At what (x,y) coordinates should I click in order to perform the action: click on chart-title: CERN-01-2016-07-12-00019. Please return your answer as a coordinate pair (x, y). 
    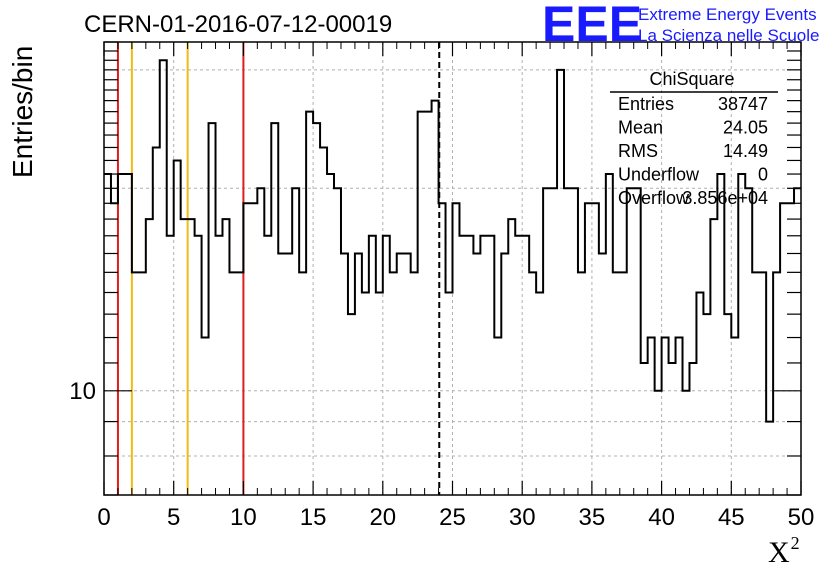
    Looking at the image, I should click on (238, 24).